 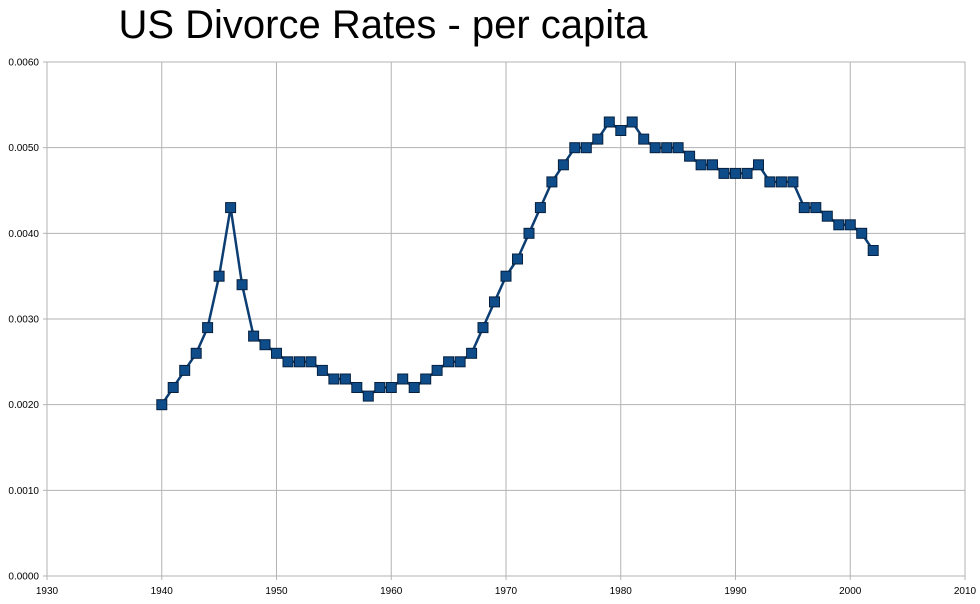 What do you see at coordinates (506, 591) in the screenshot?
I see `x-tick-label: 1970` at bounding box center [506, 591].